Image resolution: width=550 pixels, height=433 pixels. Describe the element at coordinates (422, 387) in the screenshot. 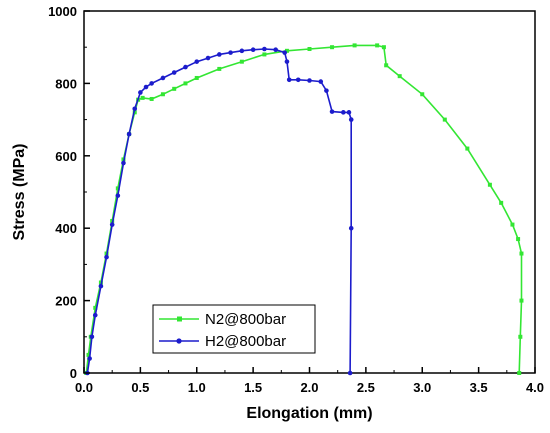

I see `x-tick-label: 3.0` at that location.